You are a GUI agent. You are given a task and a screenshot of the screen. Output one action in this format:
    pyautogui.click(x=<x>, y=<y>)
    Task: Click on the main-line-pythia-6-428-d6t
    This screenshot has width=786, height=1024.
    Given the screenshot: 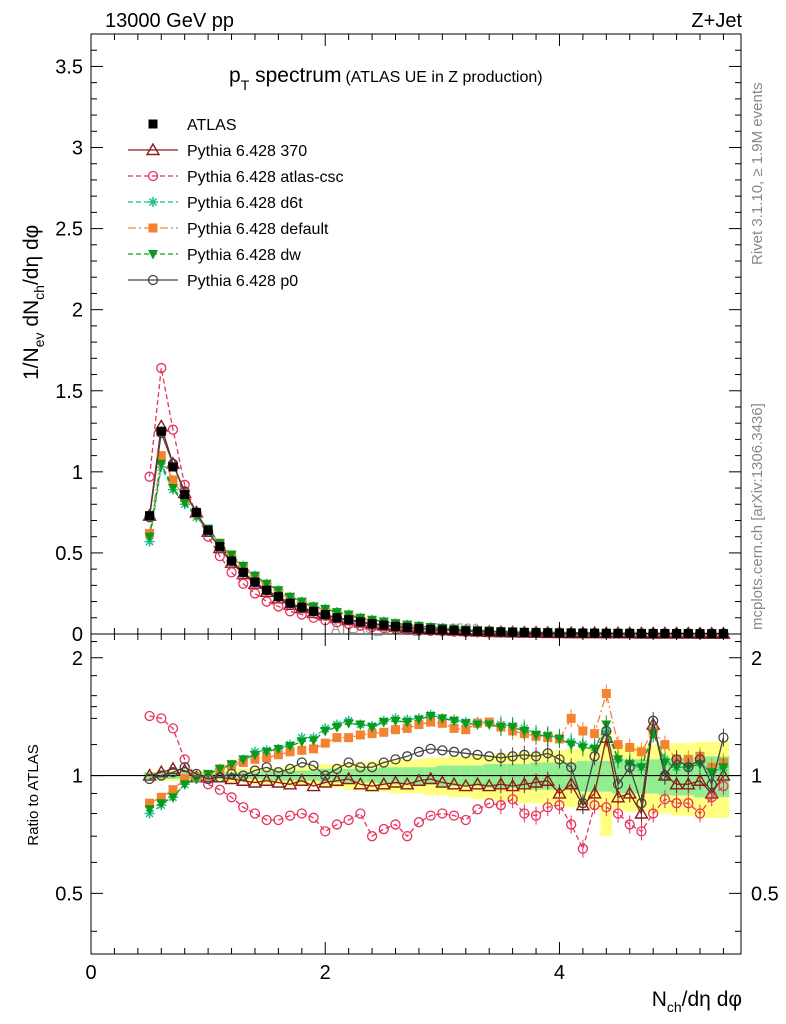 What is the action you would take?
    pyautogui.click(x=436, y=549)
    